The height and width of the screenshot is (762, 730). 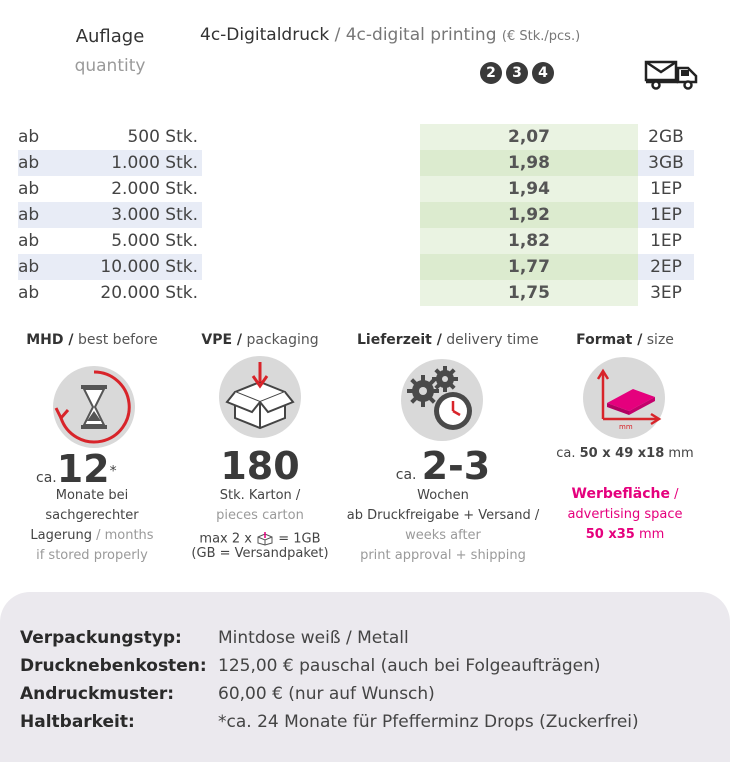 What do you see at coordinates (626, 427) in the screenshot?
I see `svg-text: mm` at bounding box center [626, 427].